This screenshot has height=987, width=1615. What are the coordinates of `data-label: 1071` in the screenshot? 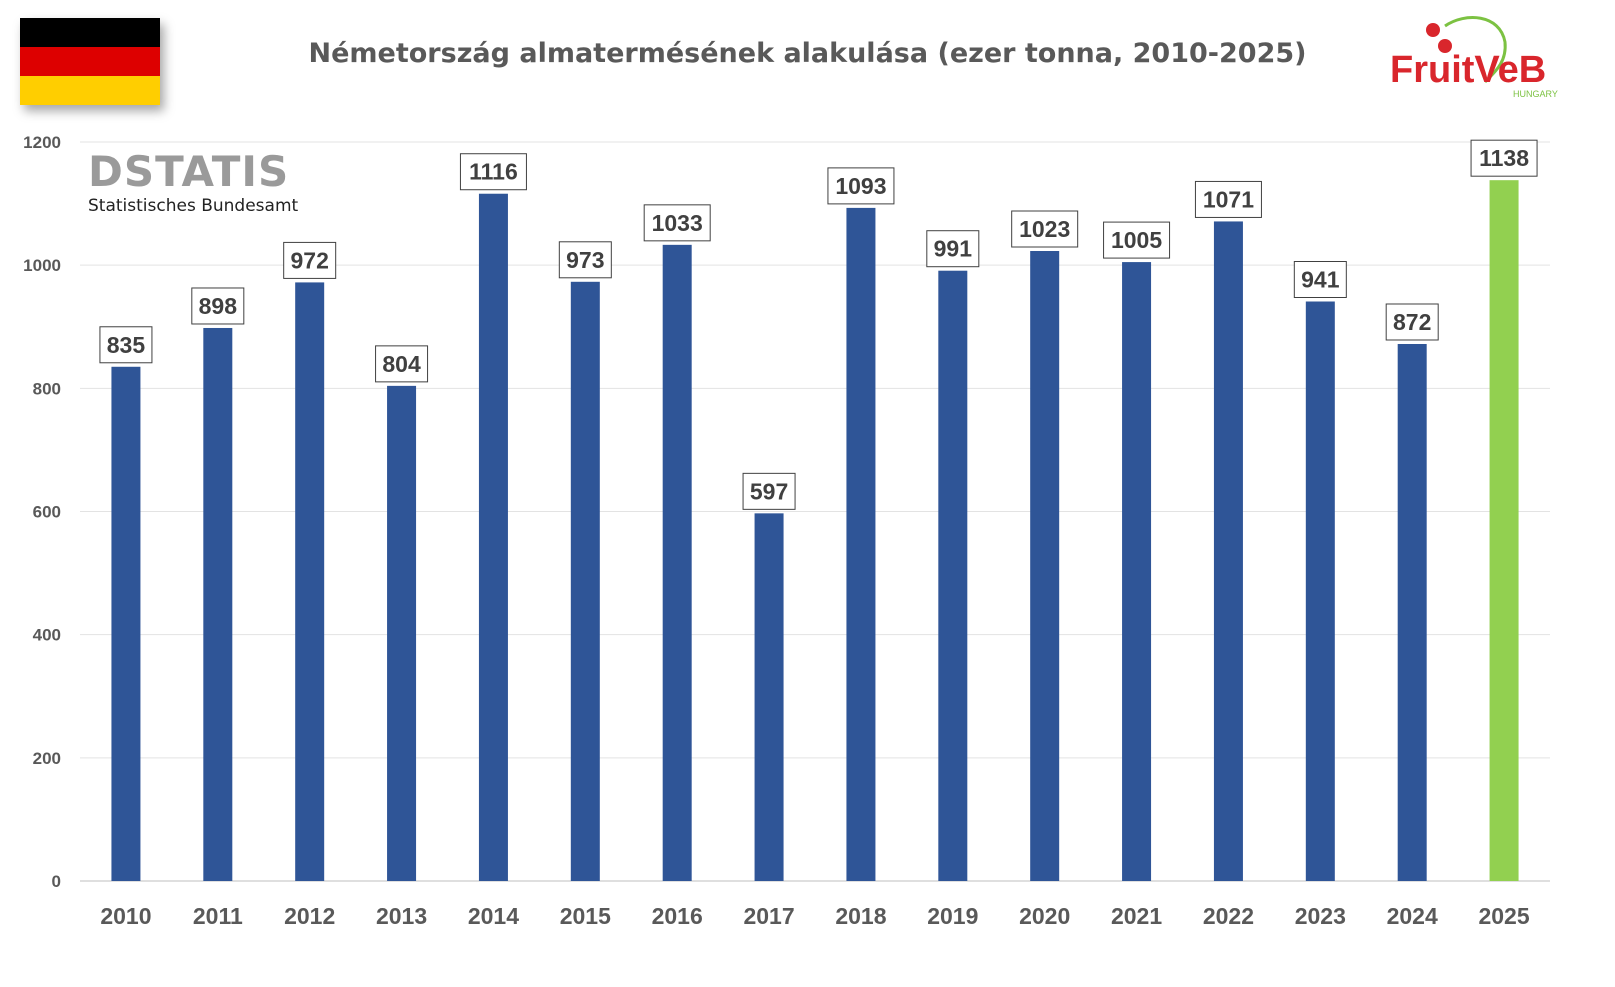 It's located at (1228, 199).